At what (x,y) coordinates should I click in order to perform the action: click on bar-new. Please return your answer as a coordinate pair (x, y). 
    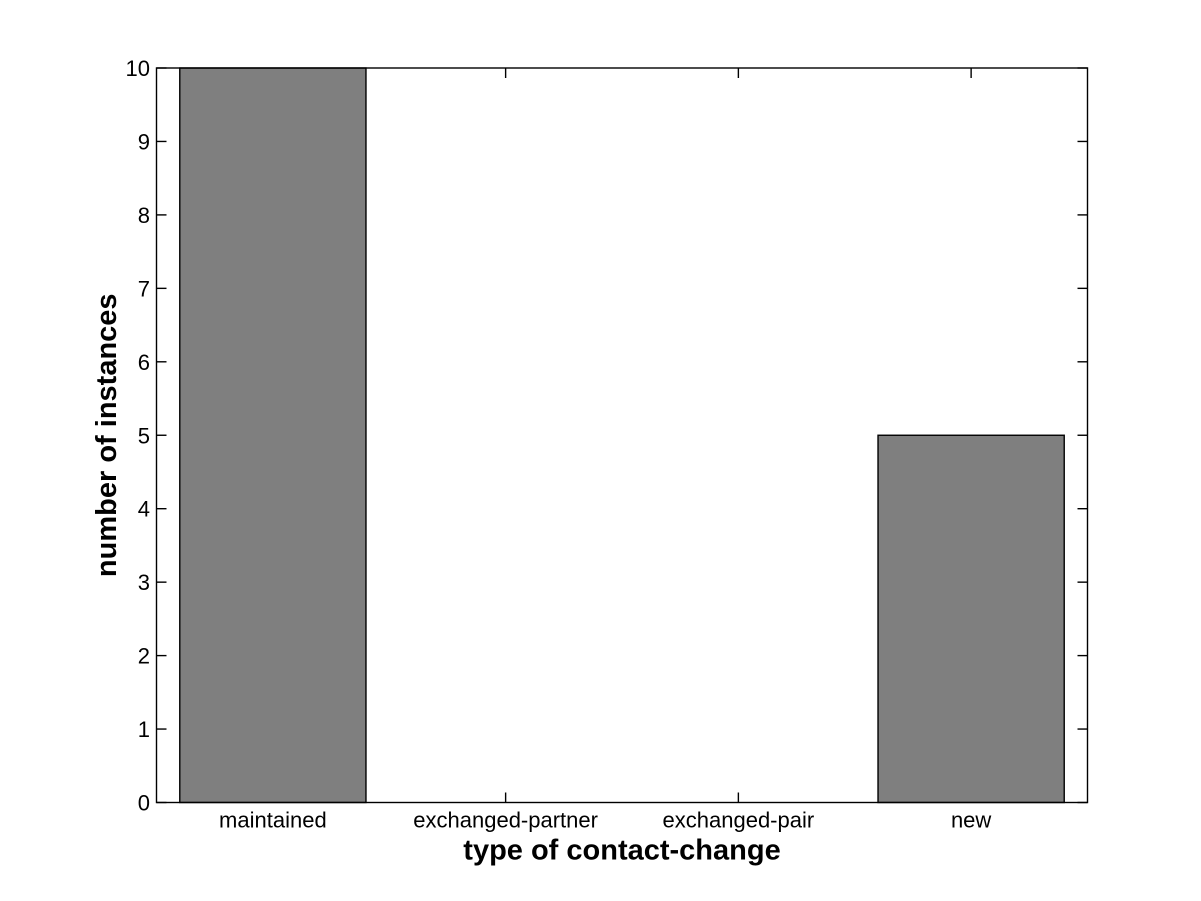
    Looking at the image, I should click on (971, 619).